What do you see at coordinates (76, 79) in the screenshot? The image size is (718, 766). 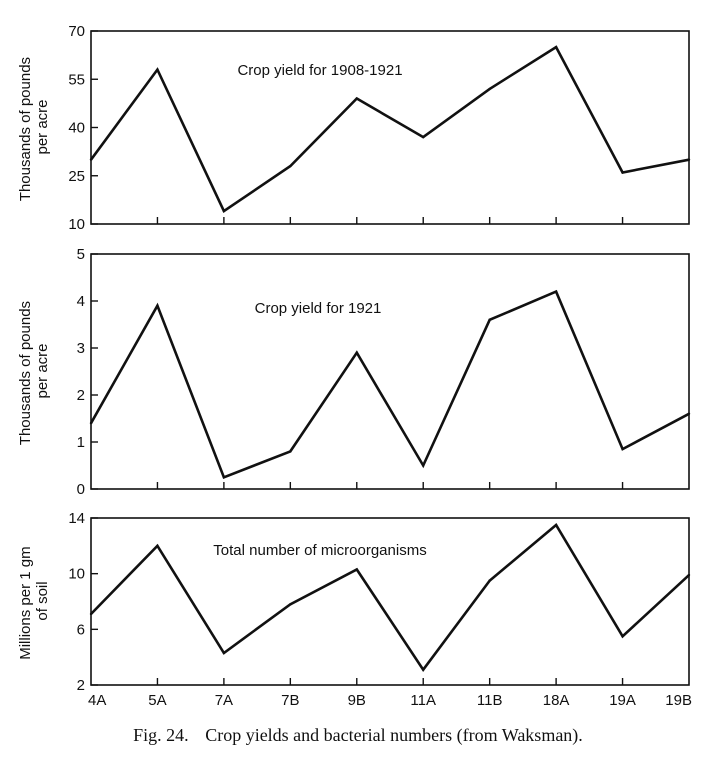 I see `y-tick-label: 55` at bounding box center [76, 79].